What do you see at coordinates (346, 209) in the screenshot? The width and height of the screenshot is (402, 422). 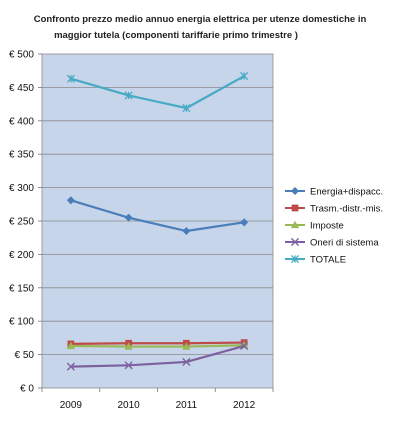 I see `legend-label: Trasm.-distr.-mis.` at bounding box center [346, 209].